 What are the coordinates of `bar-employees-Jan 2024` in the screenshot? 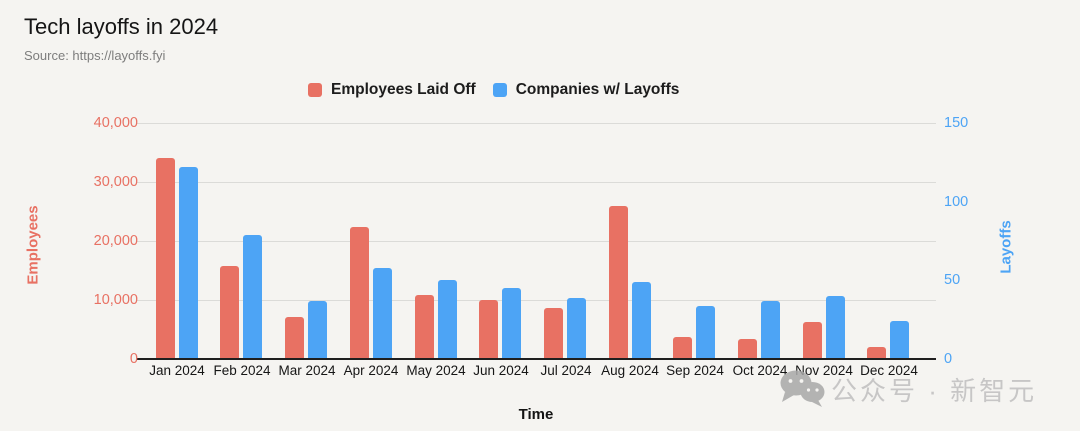 It's located at (165, 258).